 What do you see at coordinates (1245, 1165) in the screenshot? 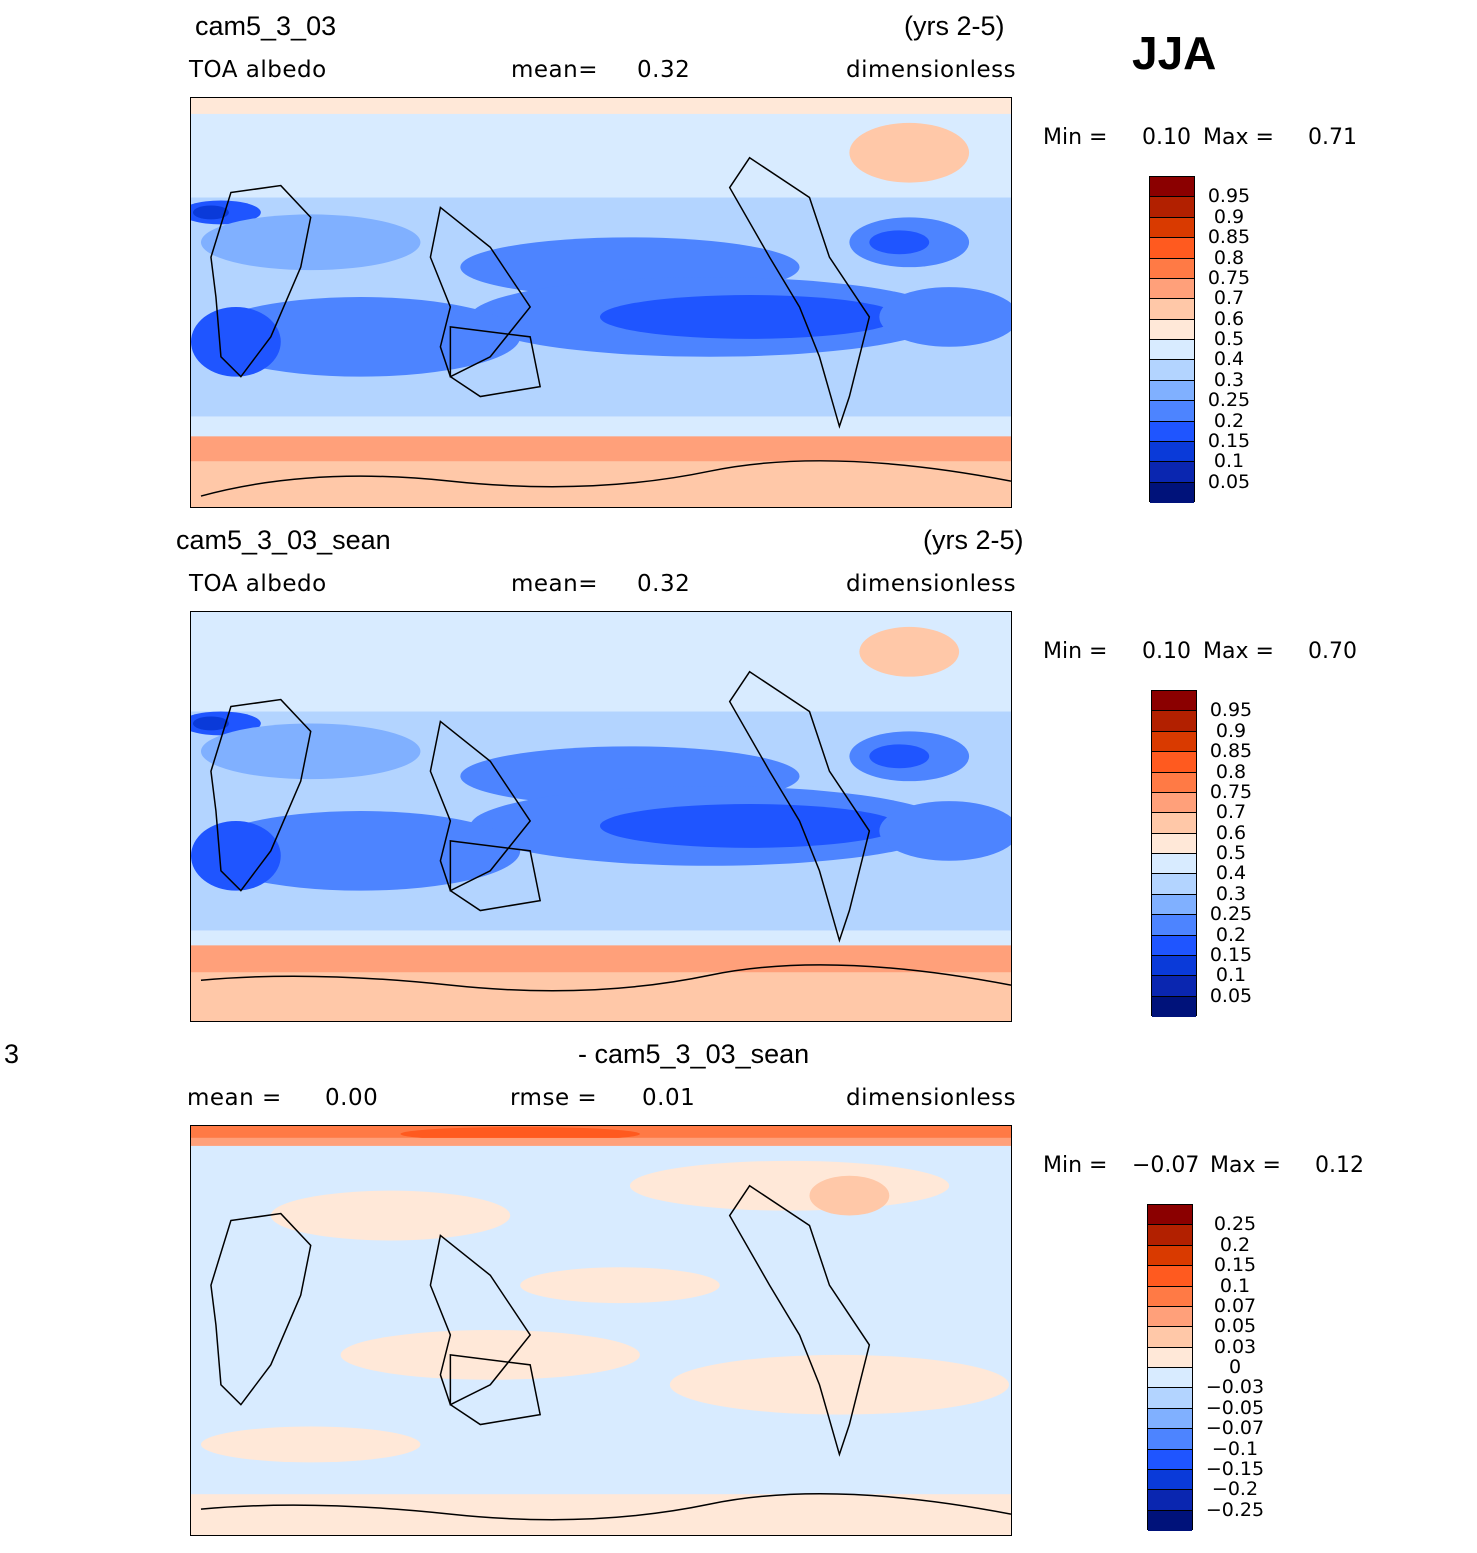
I see `panel3-max-label: Max =` at bounding box center [1245, 1165].